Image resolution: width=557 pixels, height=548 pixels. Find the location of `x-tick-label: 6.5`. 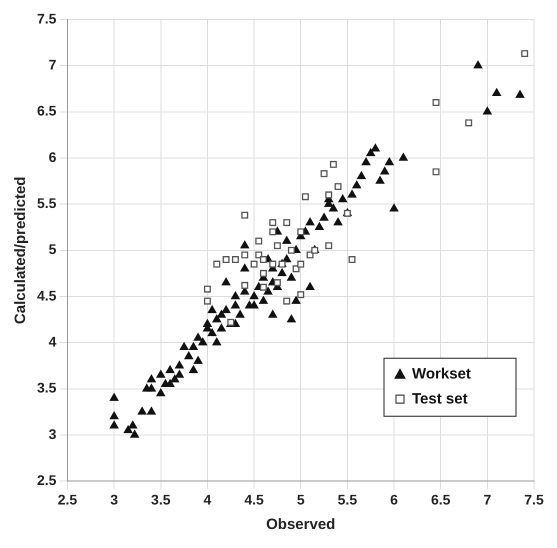

x-tick-label: 6.5 is located at coordinates (440, 499).